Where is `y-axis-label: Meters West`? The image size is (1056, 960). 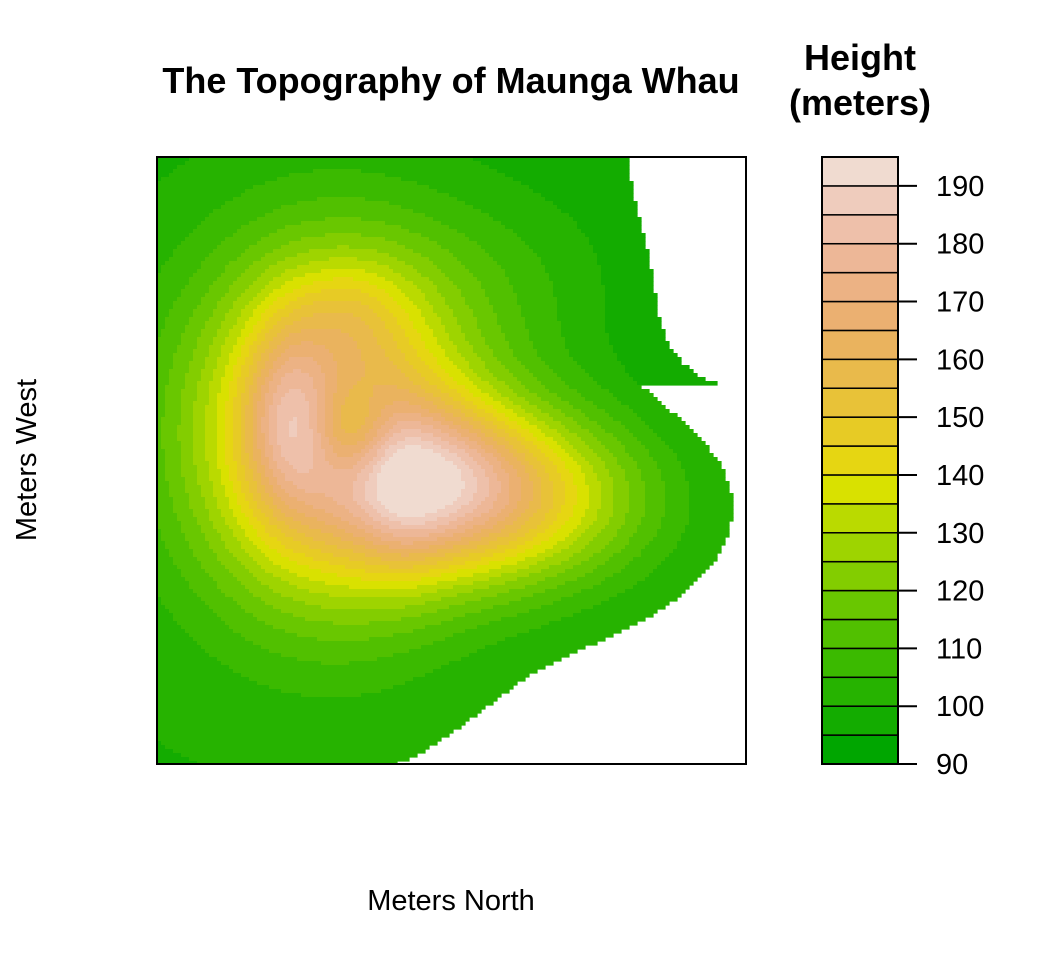
y-axis-label: Meters West is located at coordinates (27, 460).